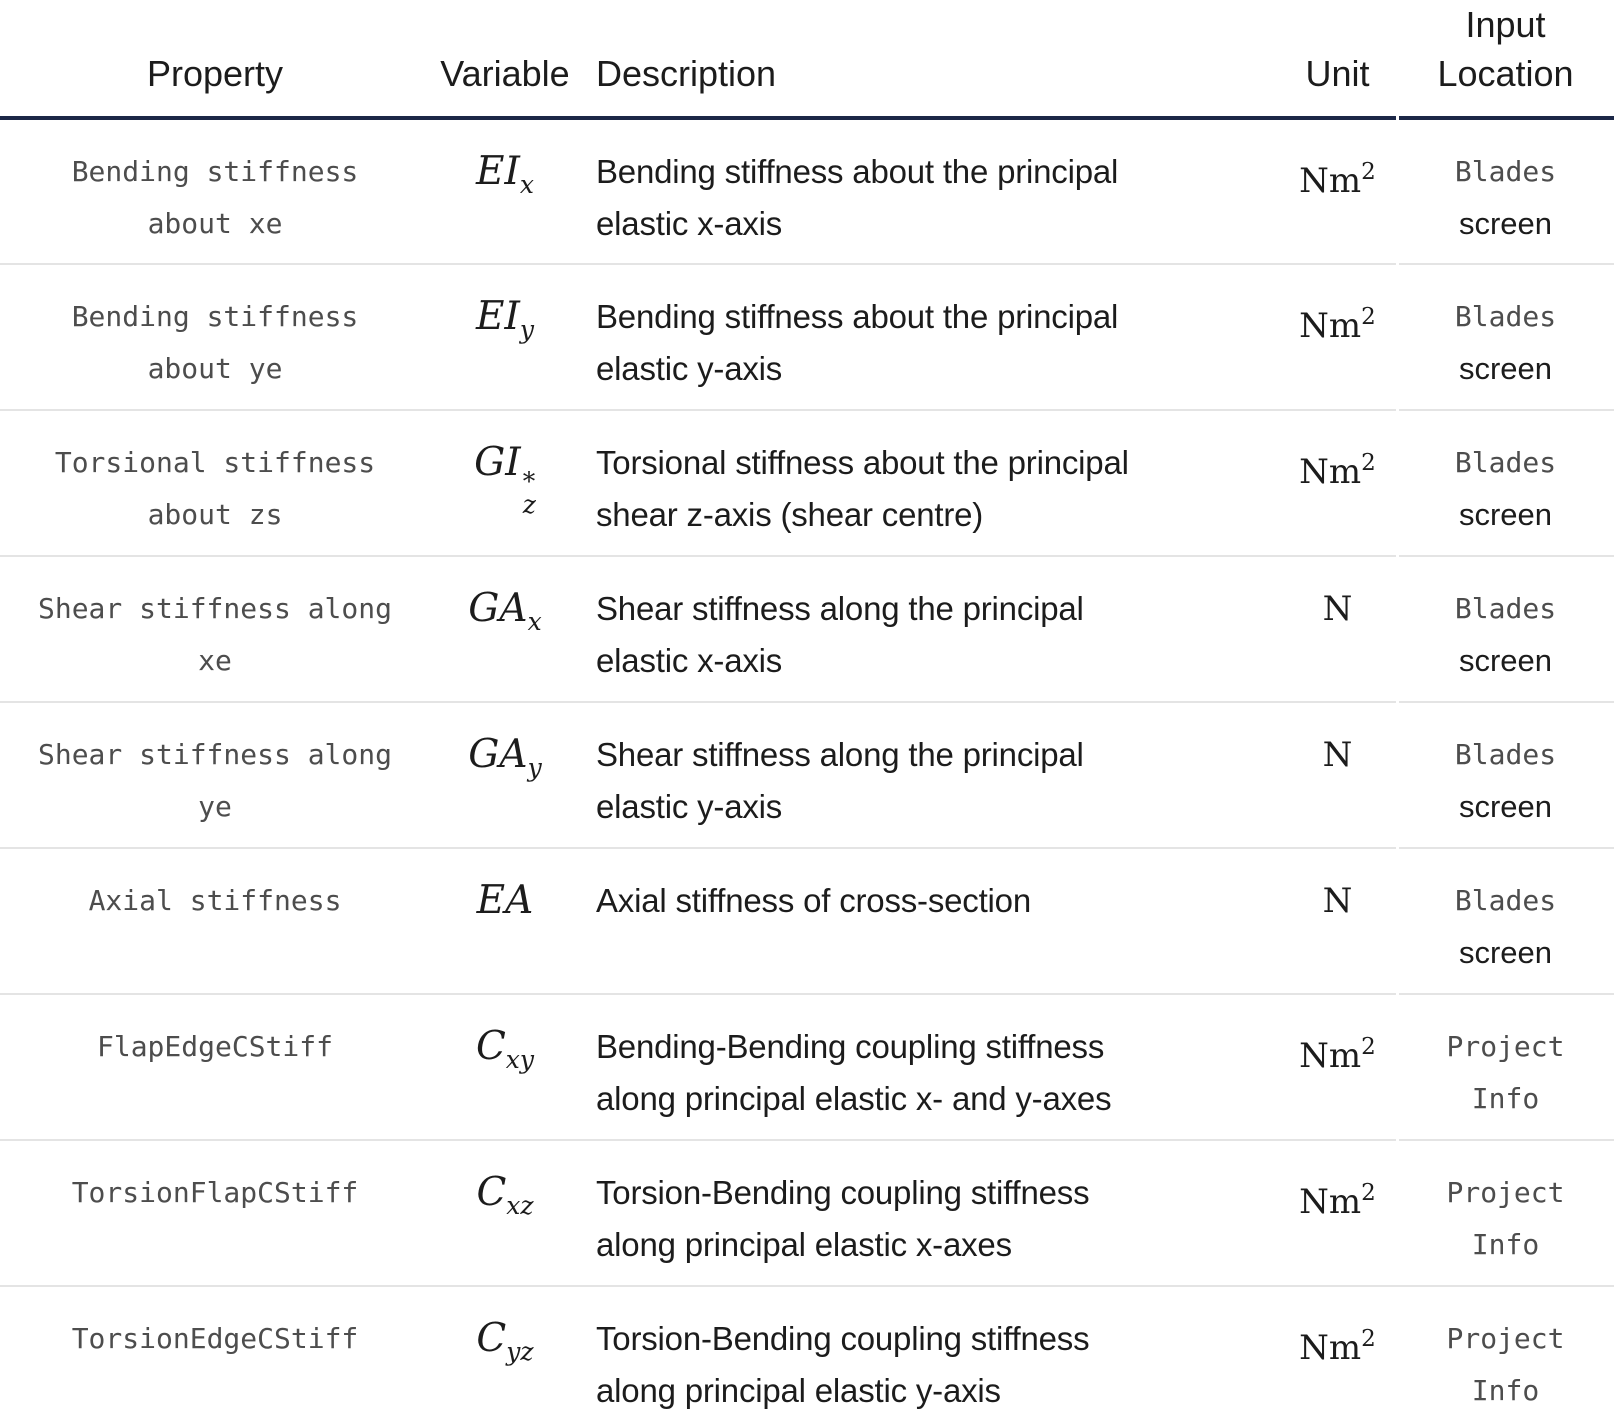 The image size is (1614, 1419). Describe the element at coordinates (813, 900) in the screenshot. I see `description-line: Axial stiffness of cross-section` at that location.